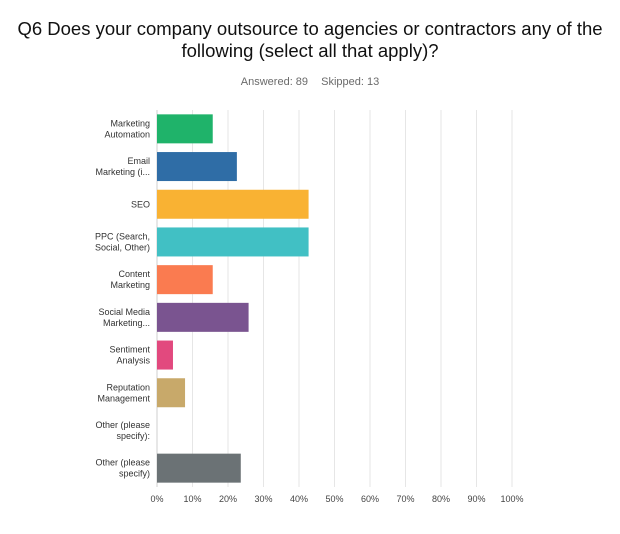 Image resolution: width=620 pixels, height=534 pixels. What do you see at coordinates (124, 312) in the screenshot?
I see `category-label: Social Media` at bounding box center [124, 312].